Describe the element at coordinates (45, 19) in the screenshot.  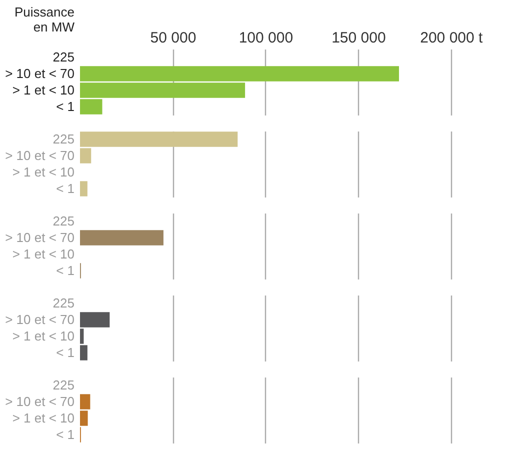
I see `y-axis-title: Puissance en MW` at that location.